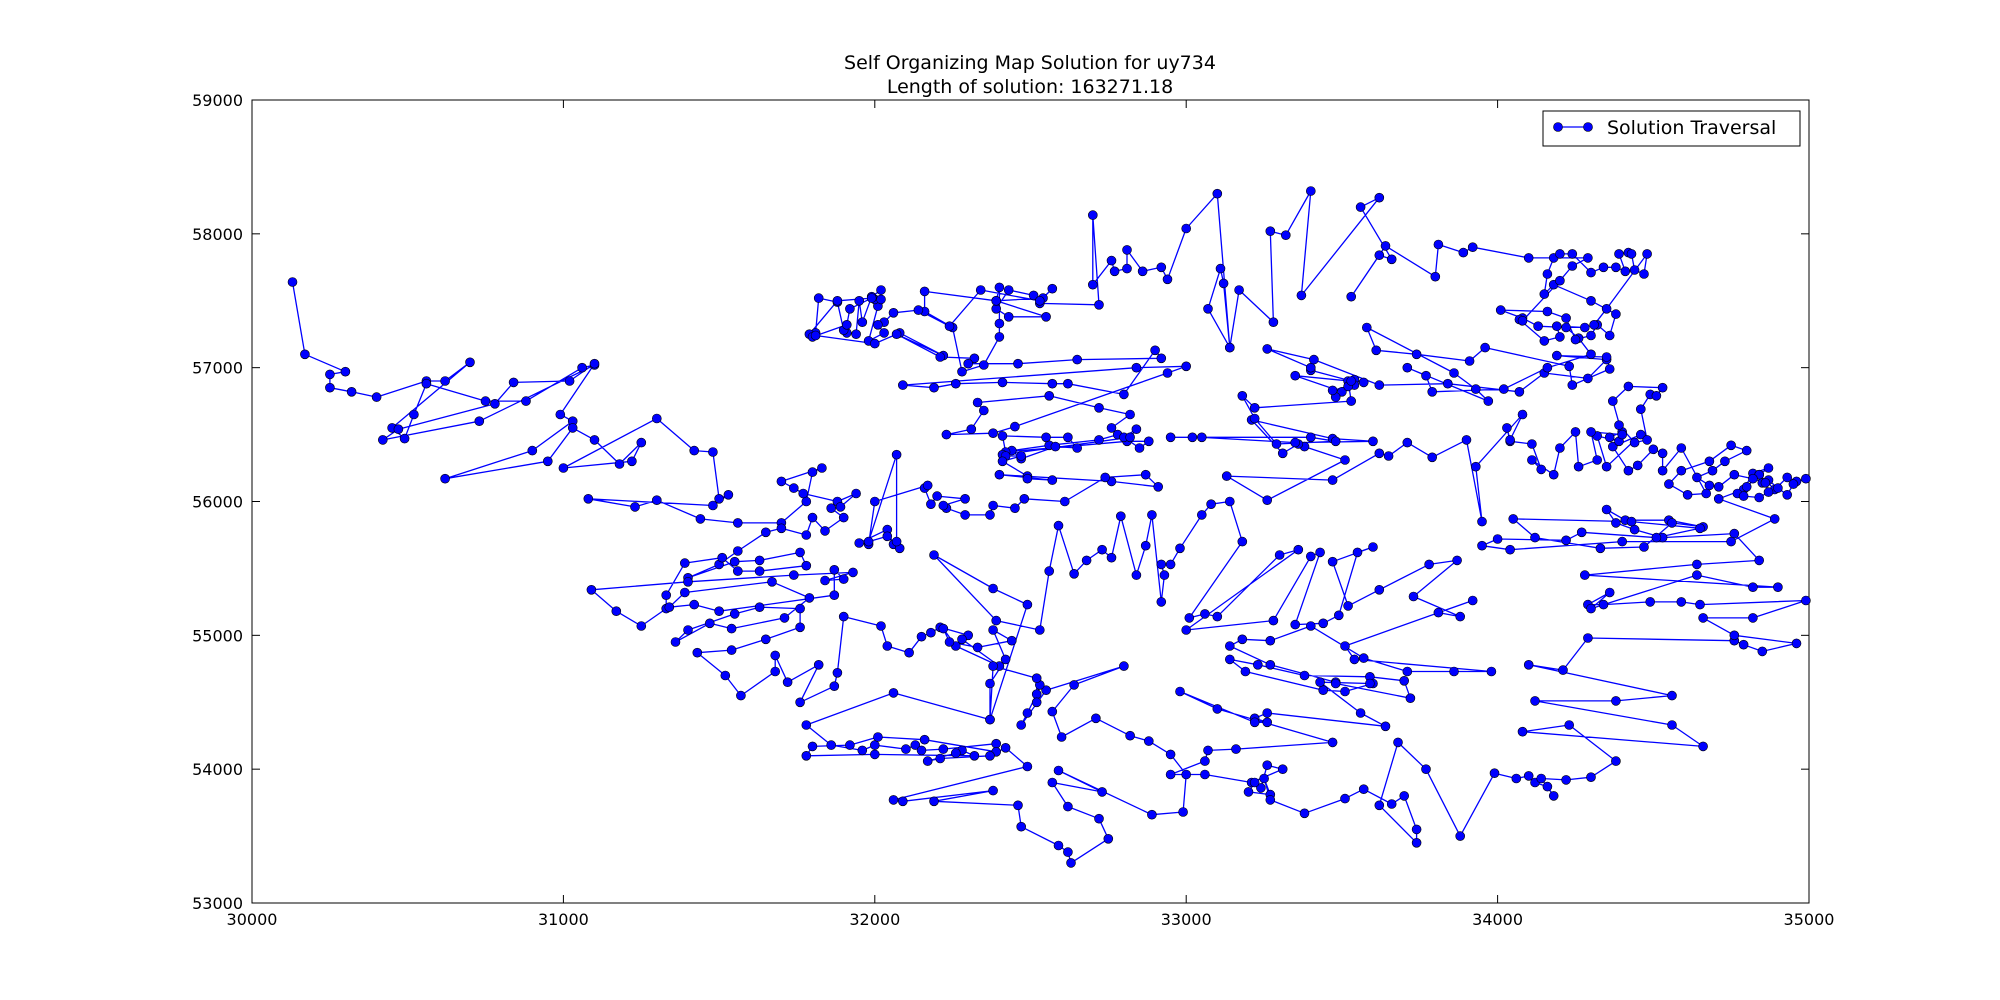 Image resolution: width=2000 pixels, height=1000 pixels. What do you see at coordinates (1588, 127) in the screenshot?
I see `legend-marker` at bounding box center [1588, 127].